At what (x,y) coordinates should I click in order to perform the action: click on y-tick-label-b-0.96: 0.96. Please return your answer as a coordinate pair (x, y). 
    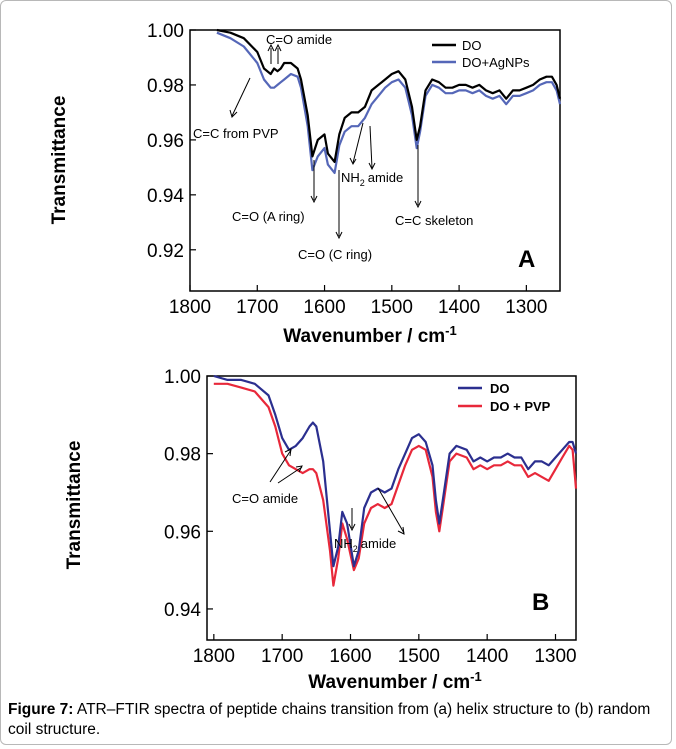
    Looking at the image, I should click on (182, 532).